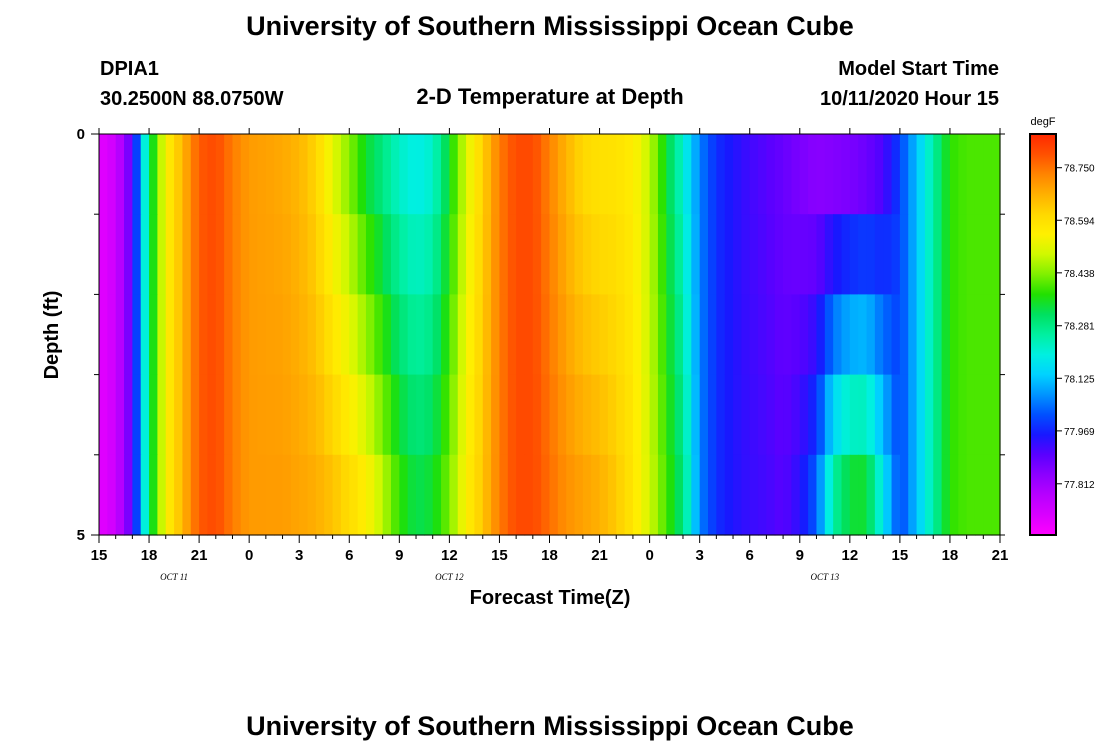  I want to click on x-tick-label: 0, so click(649, 555).